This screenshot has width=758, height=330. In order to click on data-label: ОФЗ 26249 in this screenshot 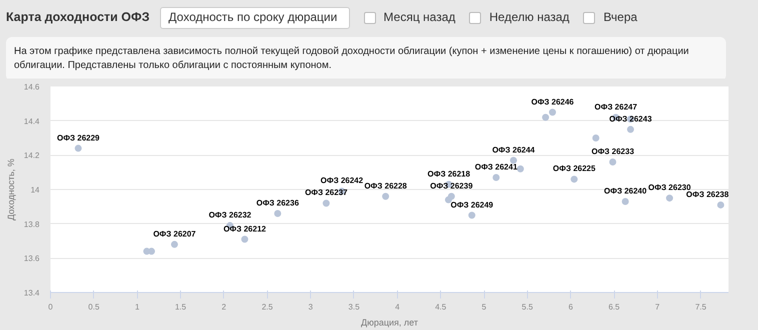, I will do `click(472, 205)`.